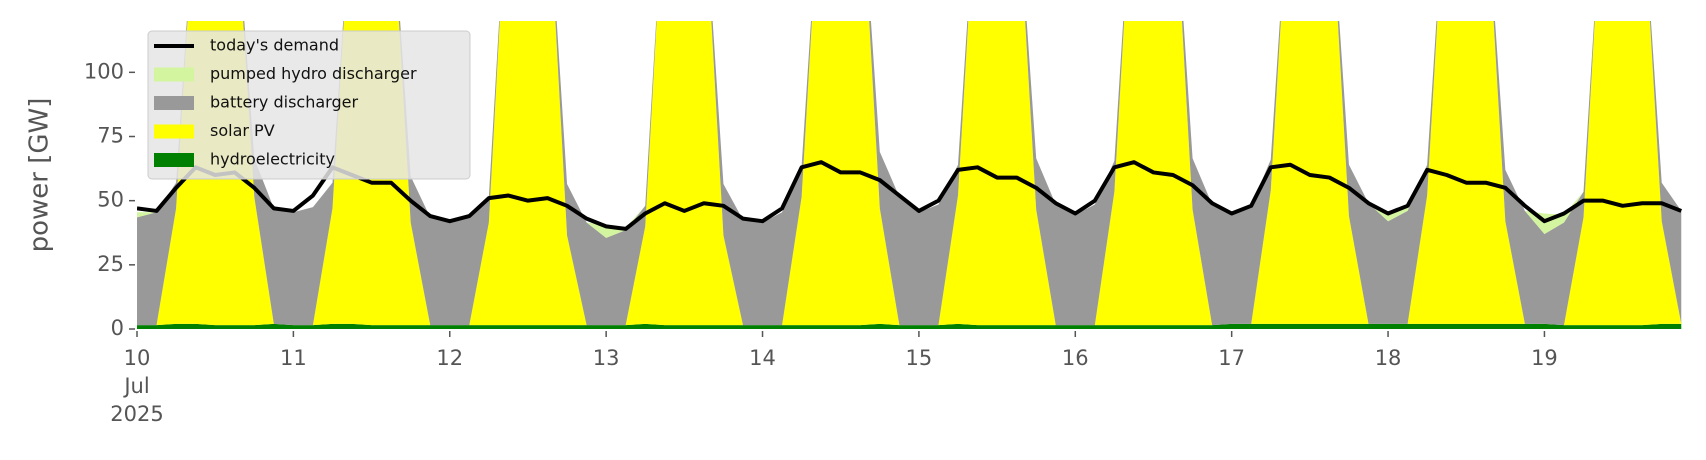  What do you see at coordinates (293, 358) in the screenshot?
I see `x-tick-label: 11` at bounding box center [293, 358].